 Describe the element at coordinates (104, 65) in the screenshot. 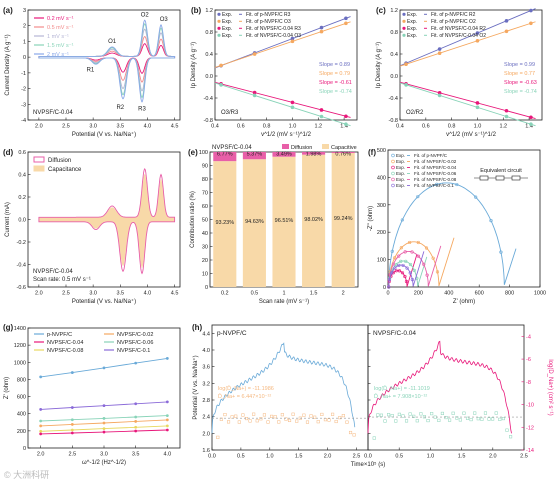

I see `panel-a-frame` at that location.